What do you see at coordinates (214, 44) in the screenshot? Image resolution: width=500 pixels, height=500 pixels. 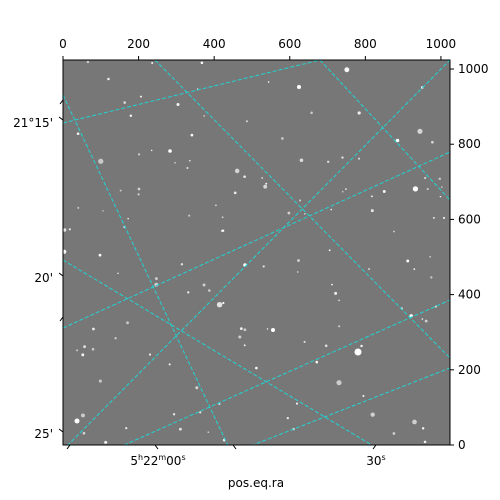 I see `top-tick-label: 400` at bounding box center [214, 44].